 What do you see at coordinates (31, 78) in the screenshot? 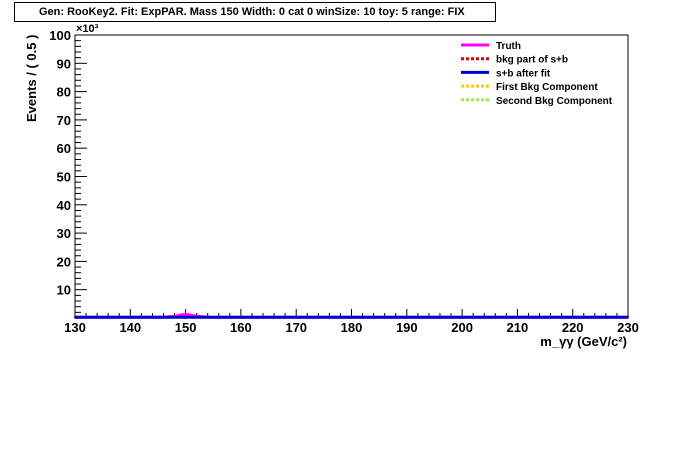
I see `y-axis-title: Events / ( 0.5 )` at bounding box center [31, 78].